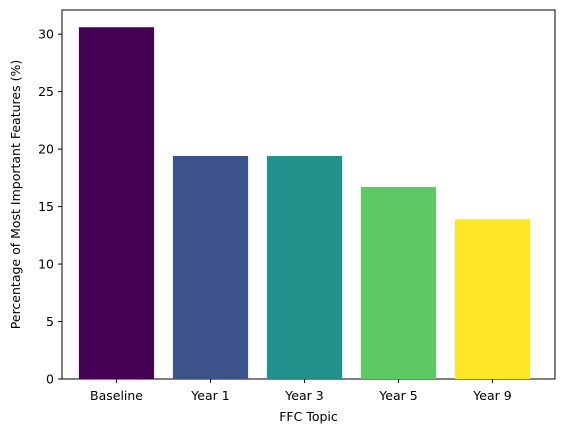 The width and height of the screenshot is (562, 432). I want to click on y-tick-label: 10, so click(46, 264).